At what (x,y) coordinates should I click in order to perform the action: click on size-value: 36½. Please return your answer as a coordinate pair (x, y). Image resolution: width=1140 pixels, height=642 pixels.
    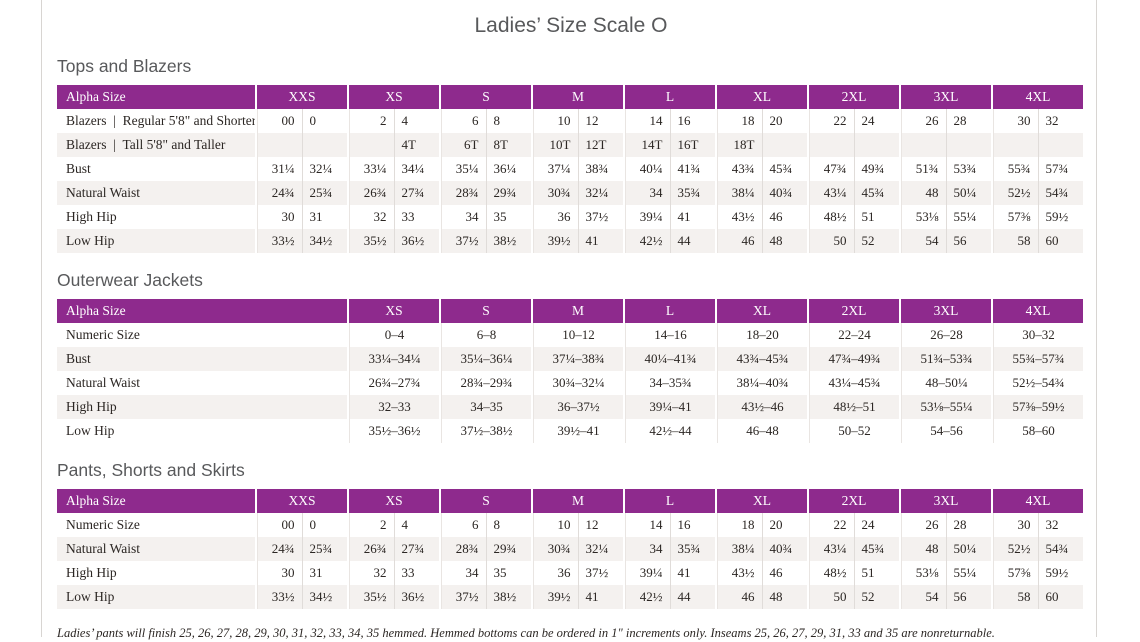
    Looking at the image, I should click on (413, 240).